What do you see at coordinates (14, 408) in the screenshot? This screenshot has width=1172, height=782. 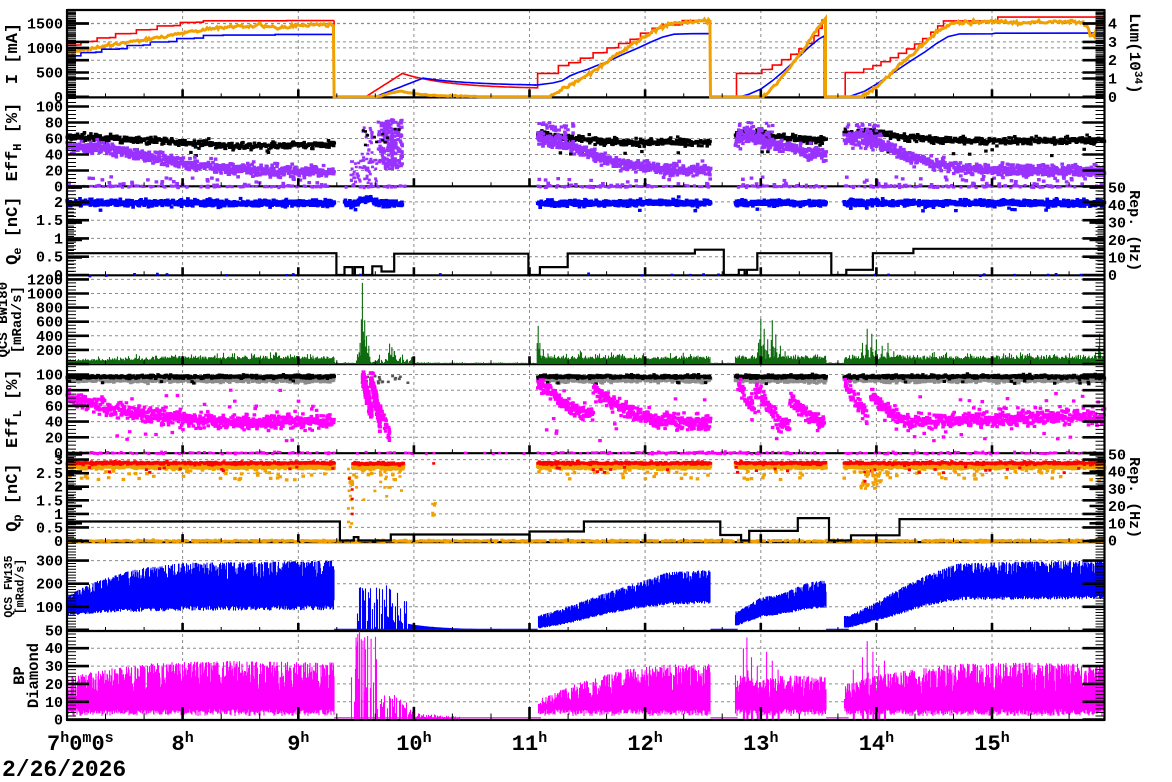 I see `svg-text: EffL [%]` at bounding box center [14, 408].